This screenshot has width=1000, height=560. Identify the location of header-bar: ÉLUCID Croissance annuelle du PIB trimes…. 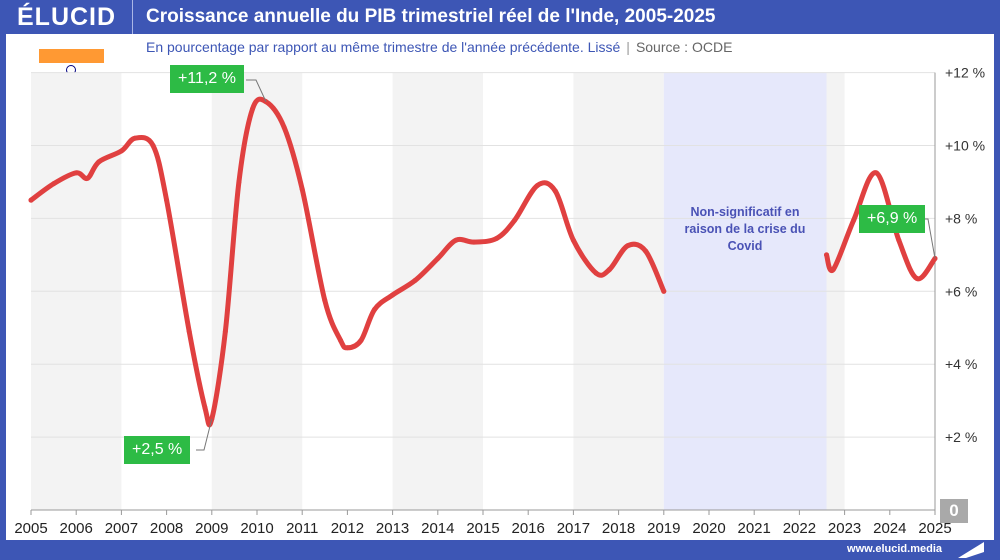
(500, 17).